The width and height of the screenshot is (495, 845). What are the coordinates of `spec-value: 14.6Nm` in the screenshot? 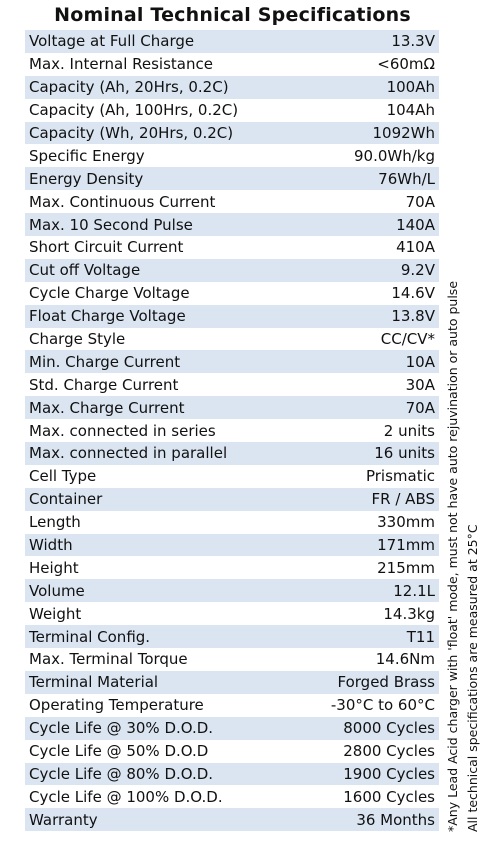 It's located at (405, 659).